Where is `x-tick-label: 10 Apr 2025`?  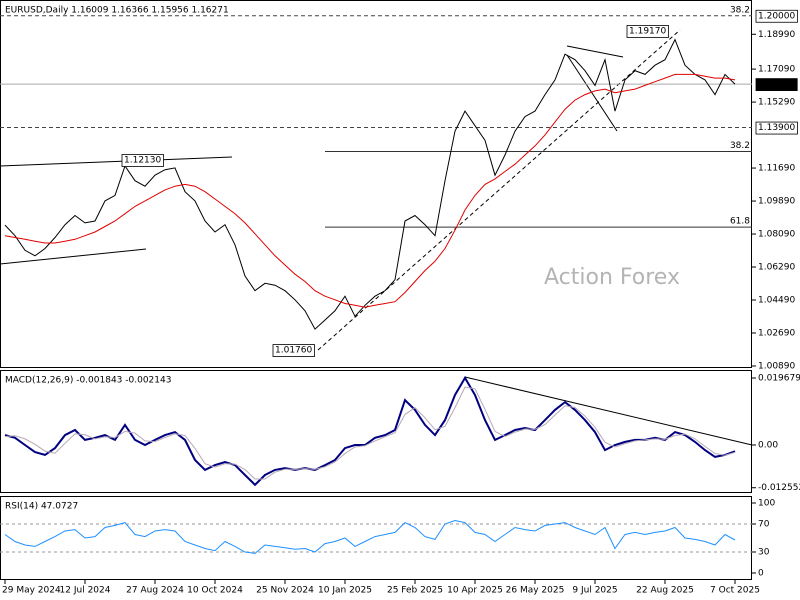
x-tick-label: 10 Apr 2025 is located at coordinates (475, 591).